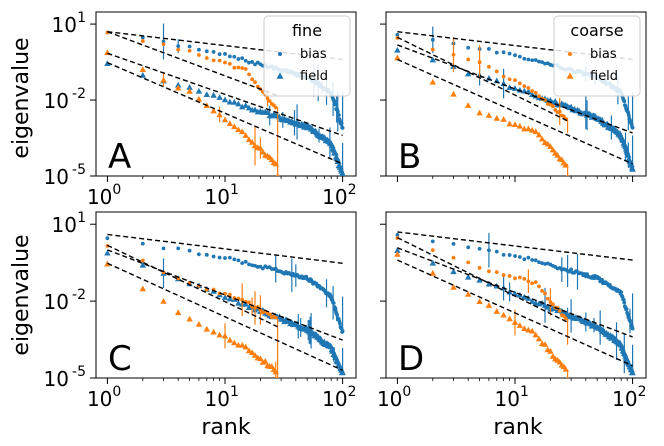  What do you see at coordinates (313, 54) in the screenshot?
I see `legend-entry: bias` at bounding box center [313, 54].